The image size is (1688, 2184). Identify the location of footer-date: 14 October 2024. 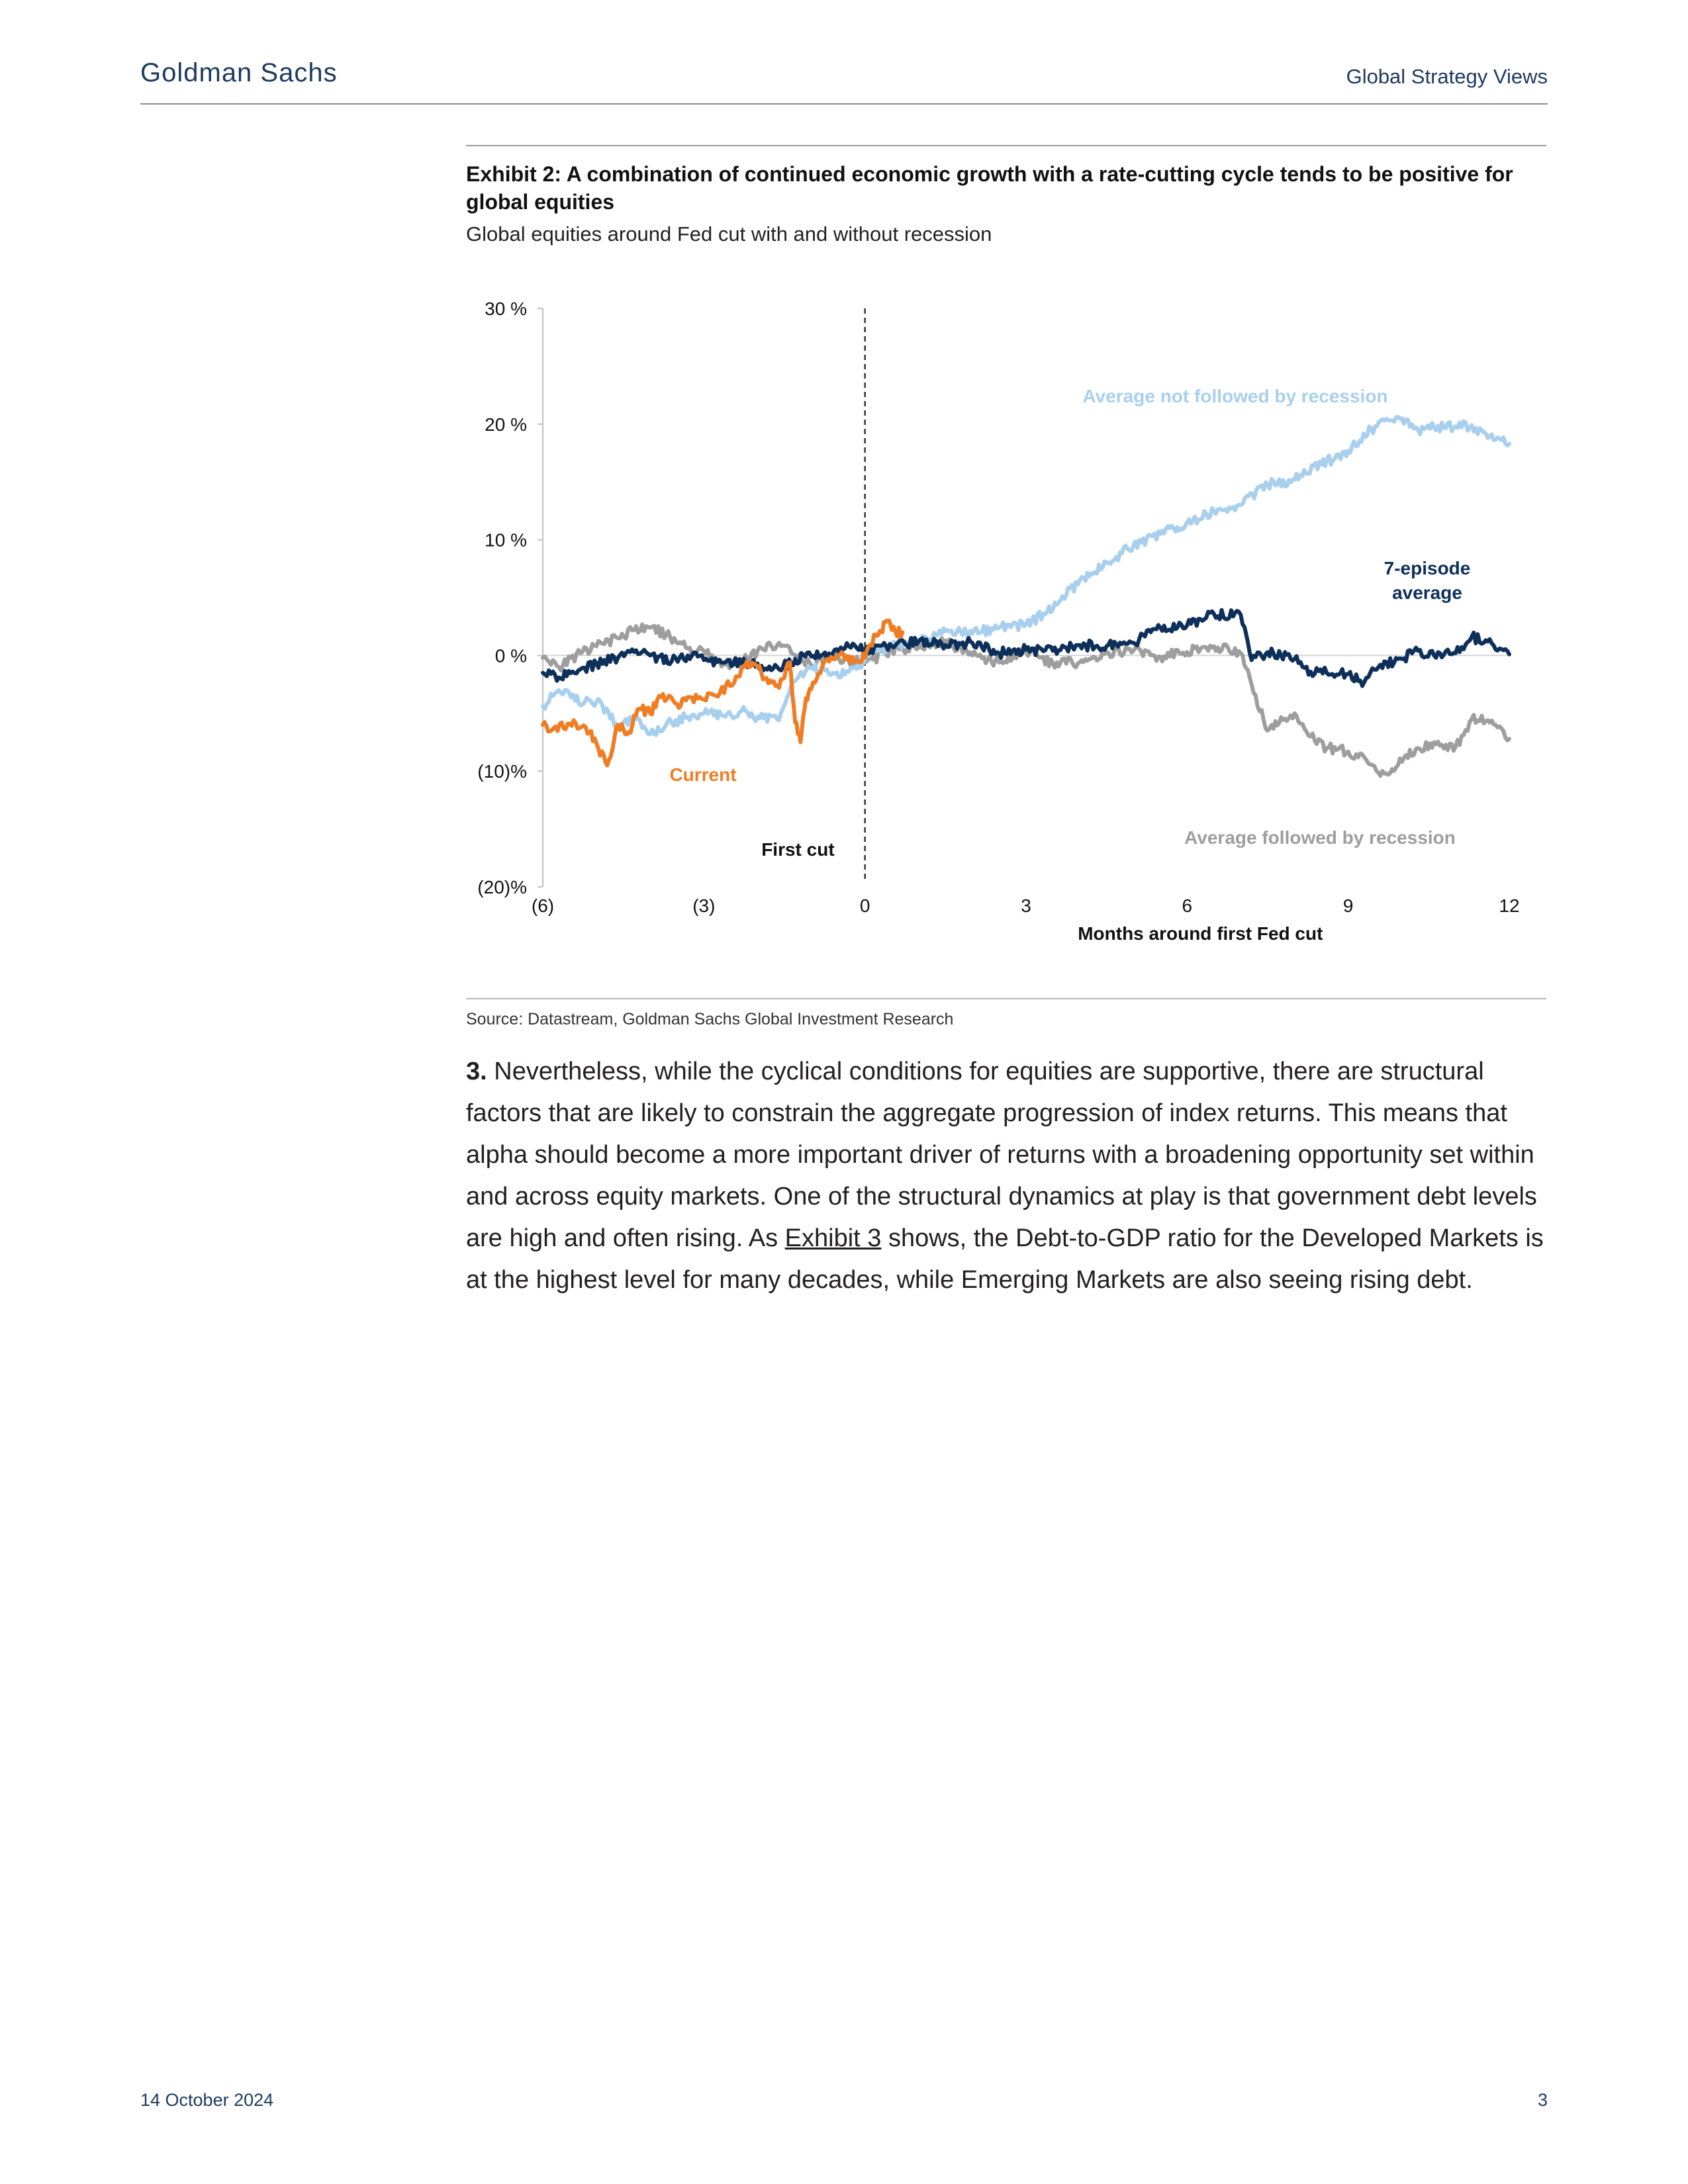
(207, 2100).